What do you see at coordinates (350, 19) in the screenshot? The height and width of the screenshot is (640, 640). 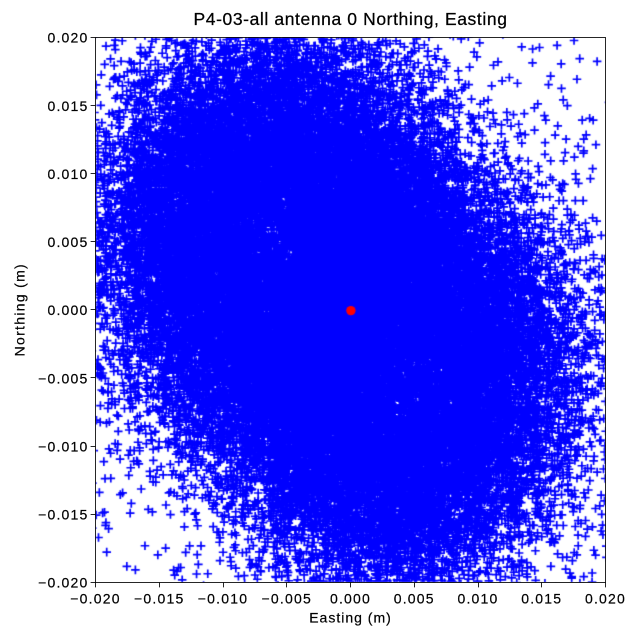 I see `svg-text:P4-03-all antenna 0 Northing,: P4-03-all antenna 0 Northing, Easting` at bounding box center [350, 19].